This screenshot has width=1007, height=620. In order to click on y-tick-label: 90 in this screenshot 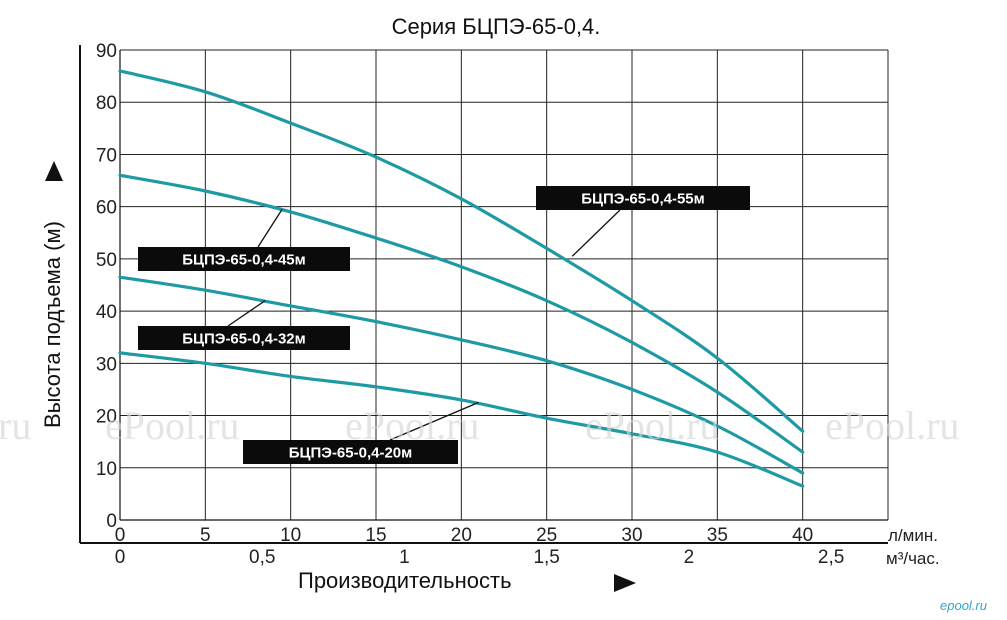, I will do `click(106, 51)`.